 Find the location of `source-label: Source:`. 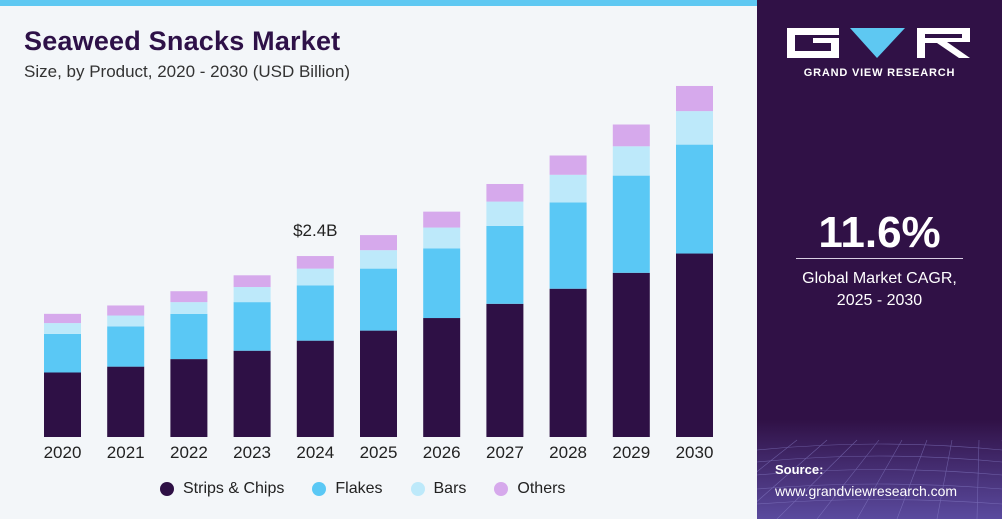

source-label: Source: is located at coordinates (799, 469).